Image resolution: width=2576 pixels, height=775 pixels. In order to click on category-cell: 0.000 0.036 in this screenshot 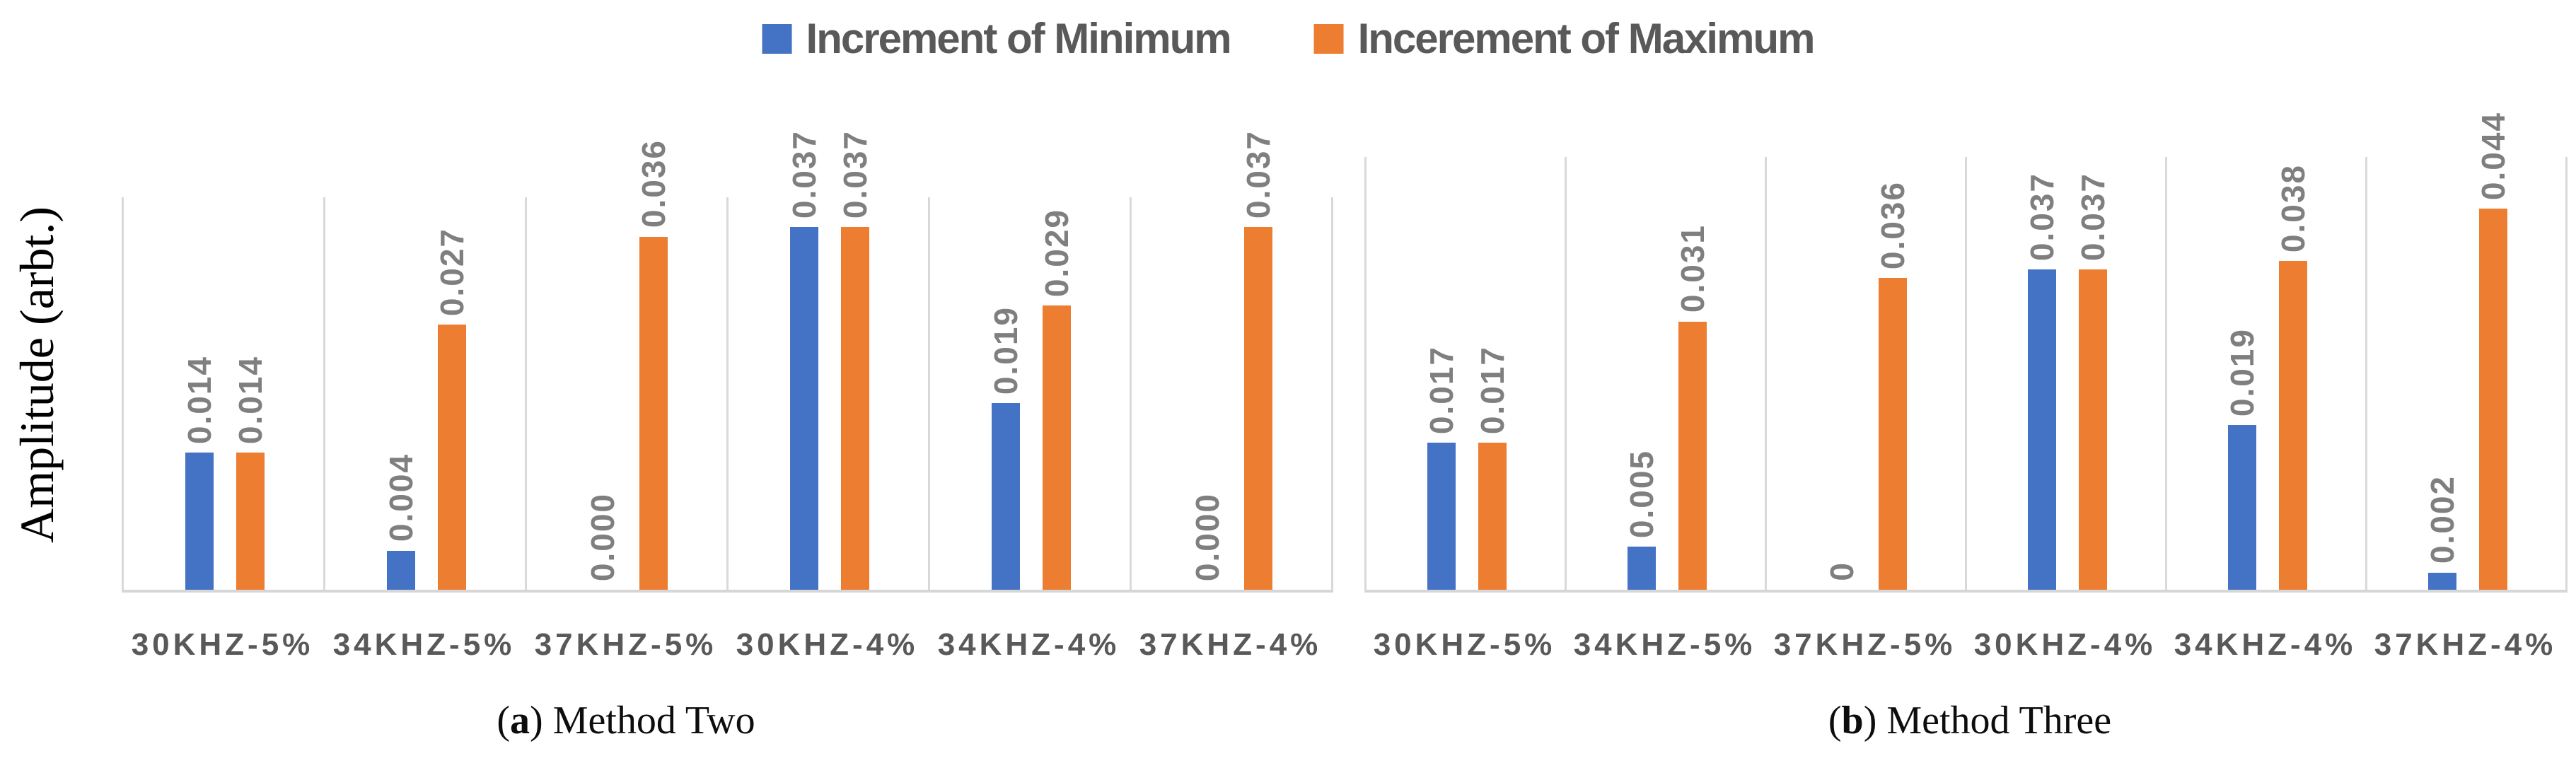, I will do `click(628, 364)`.